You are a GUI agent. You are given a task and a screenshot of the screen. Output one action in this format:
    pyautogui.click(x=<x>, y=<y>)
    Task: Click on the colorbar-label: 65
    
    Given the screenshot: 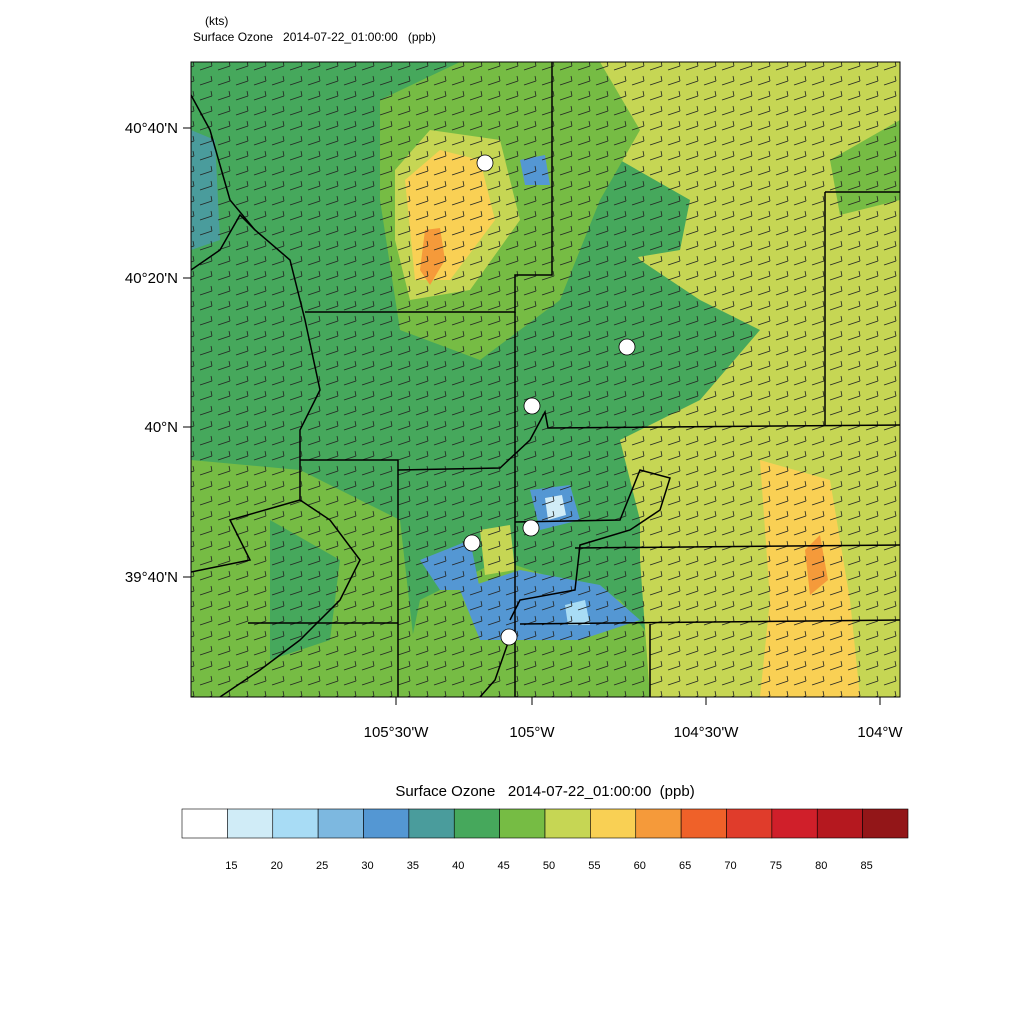 What is the action you would take?
    pyautogui.click(x=685, y=866)
    